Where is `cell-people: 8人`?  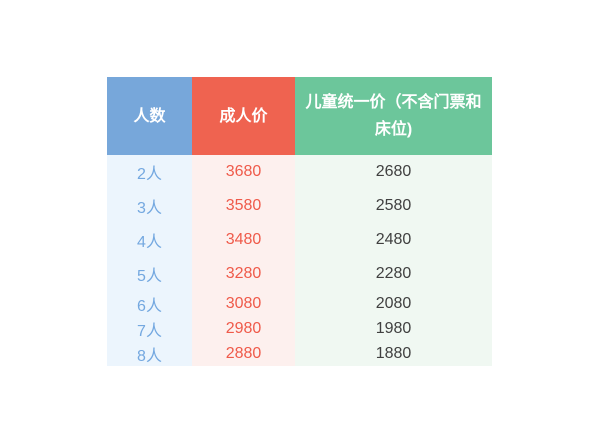 cell-people: 8人 is located at coordinates (149, 353).